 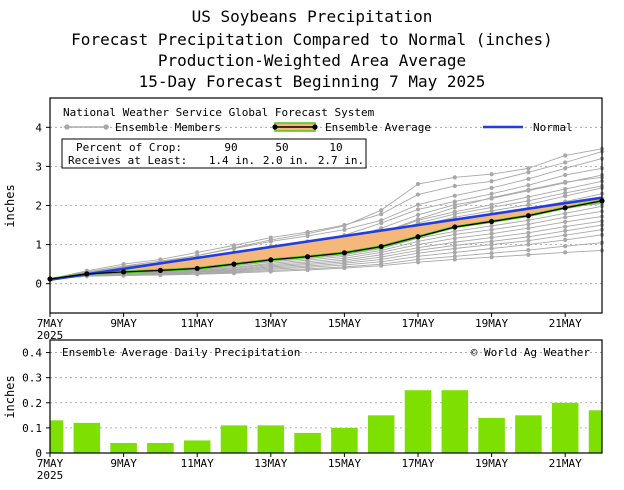 What do you see at coordinates (38, 284) in the screenshot?
I see `top-ytick-label: 0` at bounding box center [38, 284].